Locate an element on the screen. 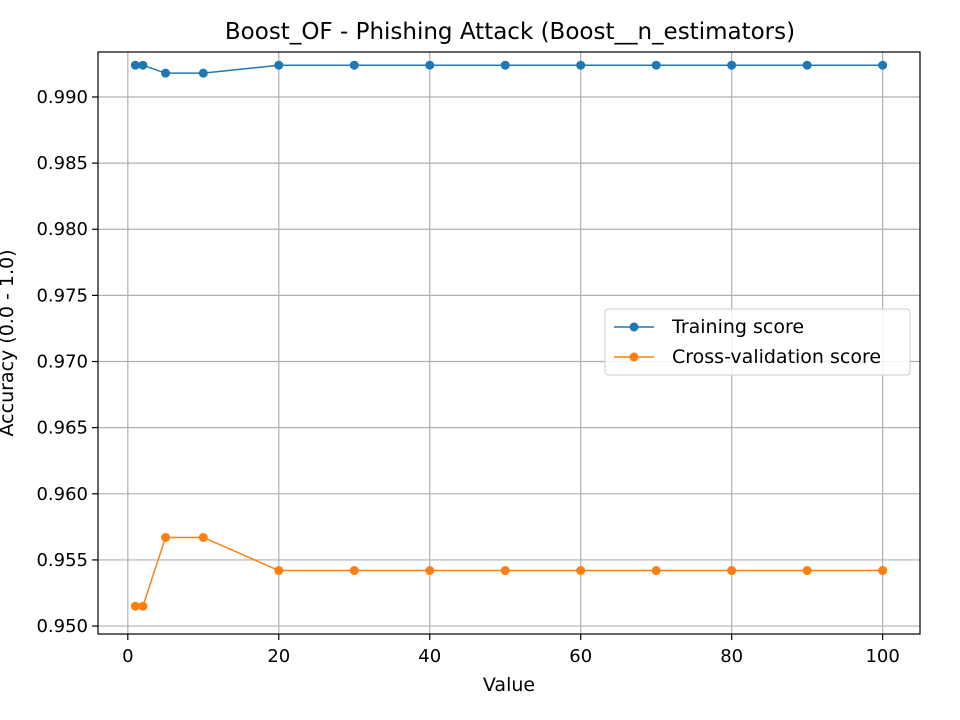 The height and width of the screenshot is (720, 960). x-tick-label: 0 is located at coordinates (127, 656).